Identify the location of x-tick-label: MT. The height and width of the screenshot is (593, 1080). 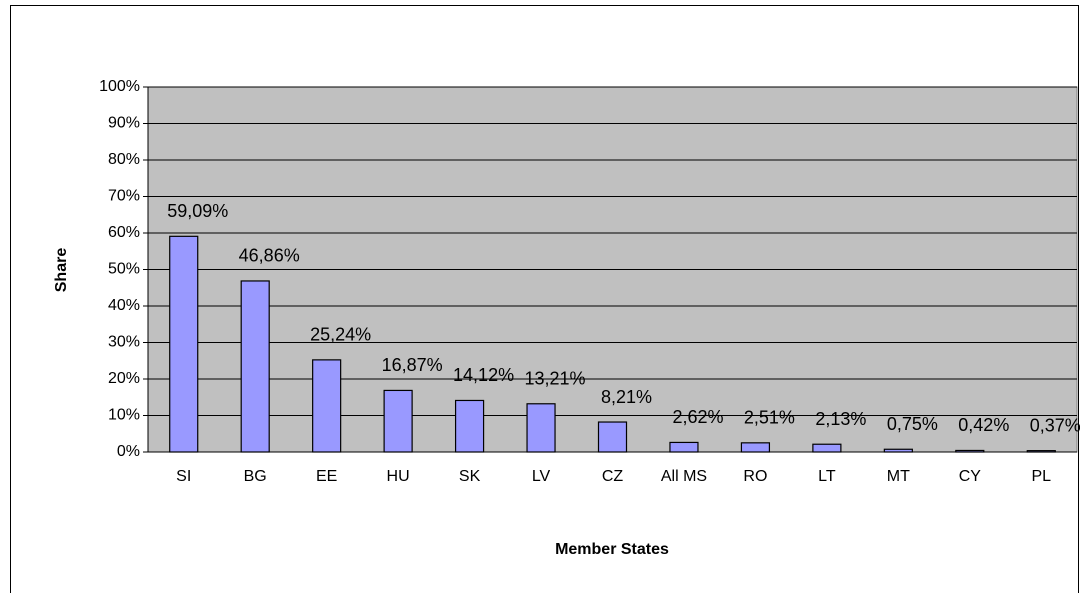
(898, 476).